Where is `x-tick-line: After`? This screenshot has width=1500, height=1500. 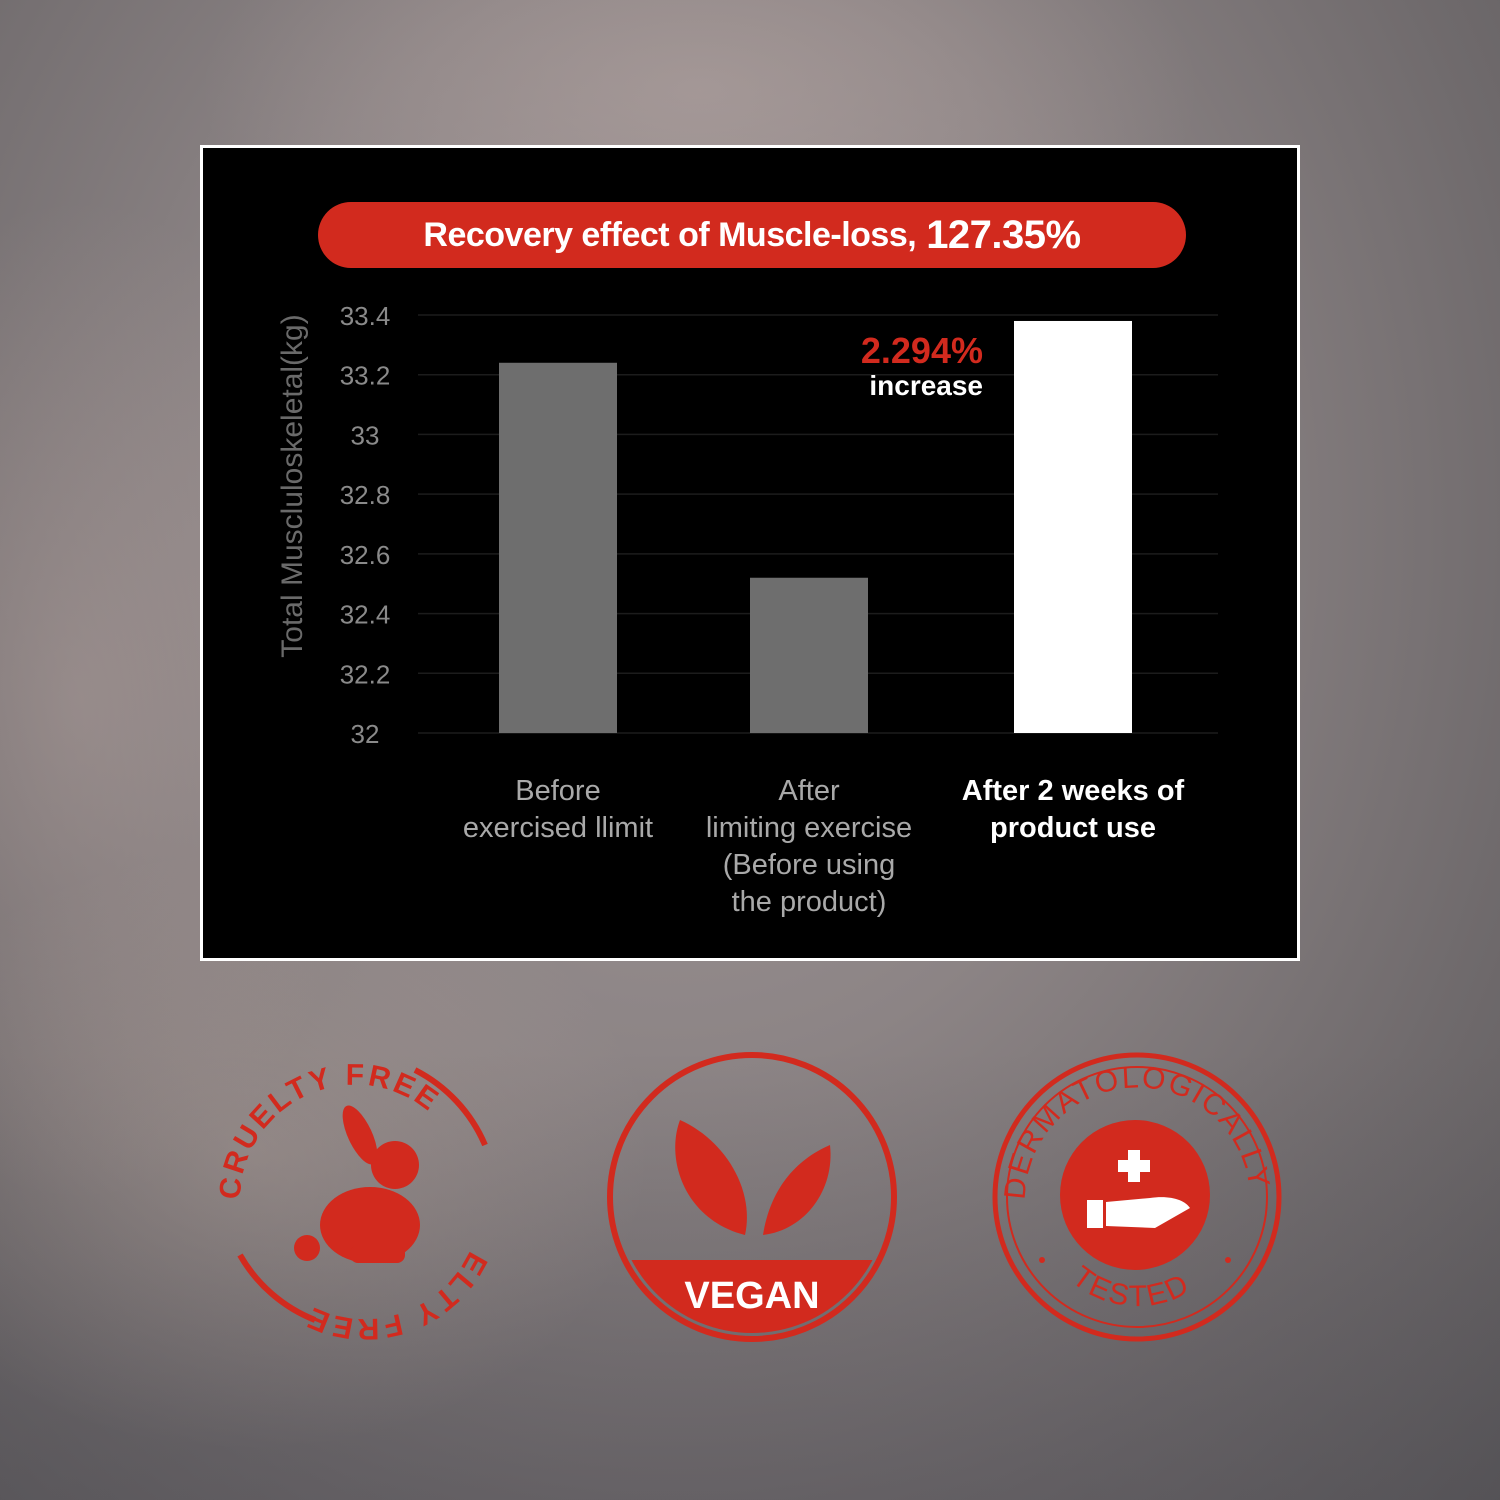
x-tick-line: After is located at coordinates (809, 791).